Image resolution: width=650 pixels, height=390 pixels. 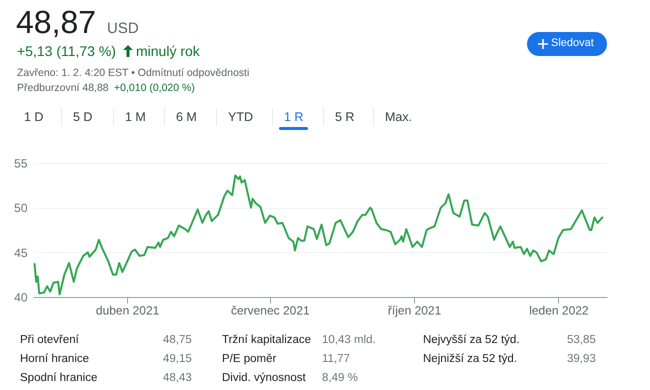 What do you see at coordinates (340, 378) in the screenshot?
I see `text: 8,49 %` at bounding box center [340, 378].